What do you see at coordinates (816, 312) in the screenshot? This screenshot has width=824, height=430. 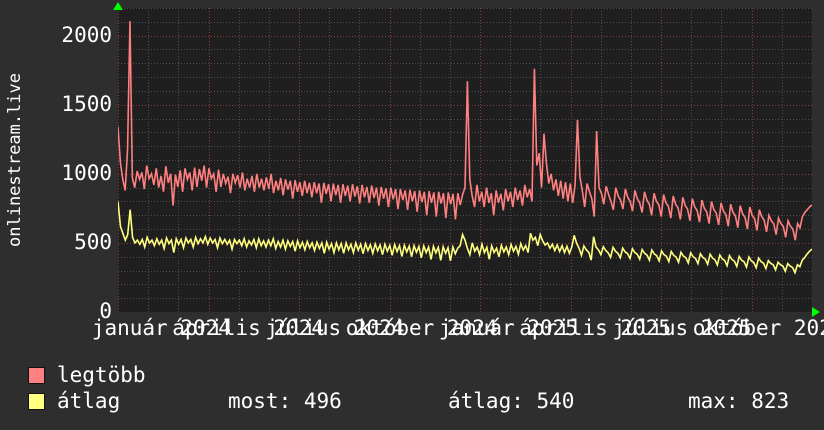 I see `x-axis-arrow-icon` at bounding box center [816, 312].